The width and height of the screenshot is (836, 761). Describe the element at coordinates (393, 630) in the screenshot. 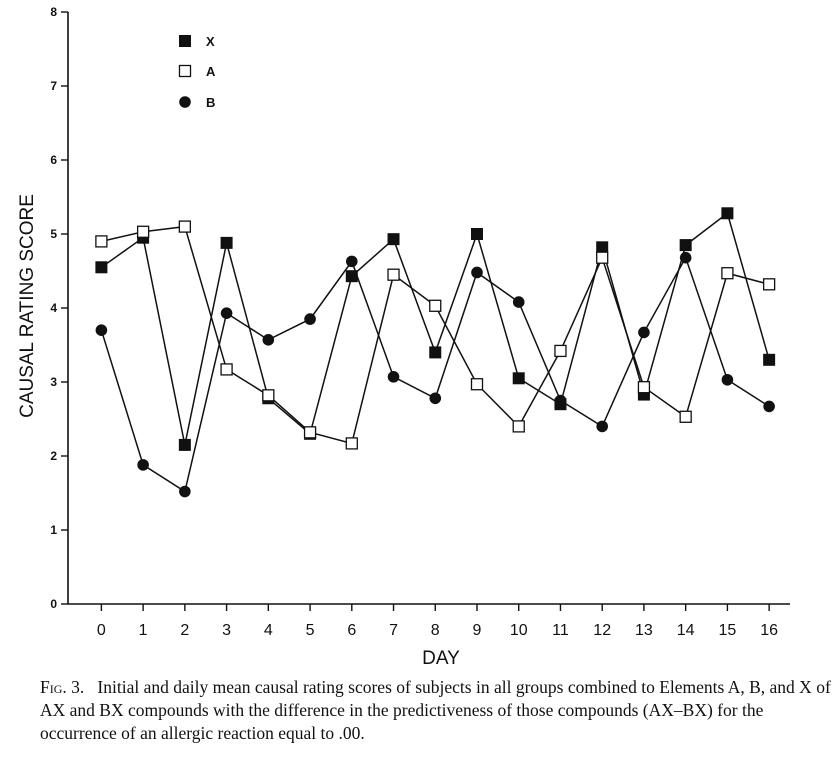

I see `x-tick-label: 7` at that location.